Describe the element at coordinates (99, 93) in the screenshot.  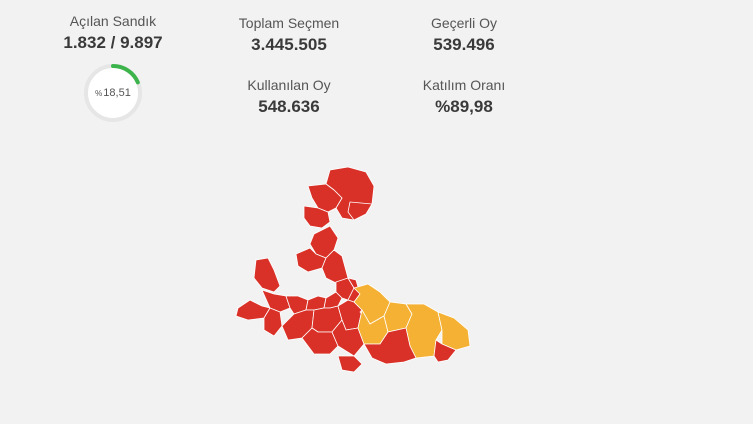
I see `progress-percent-sign: %` at that location.